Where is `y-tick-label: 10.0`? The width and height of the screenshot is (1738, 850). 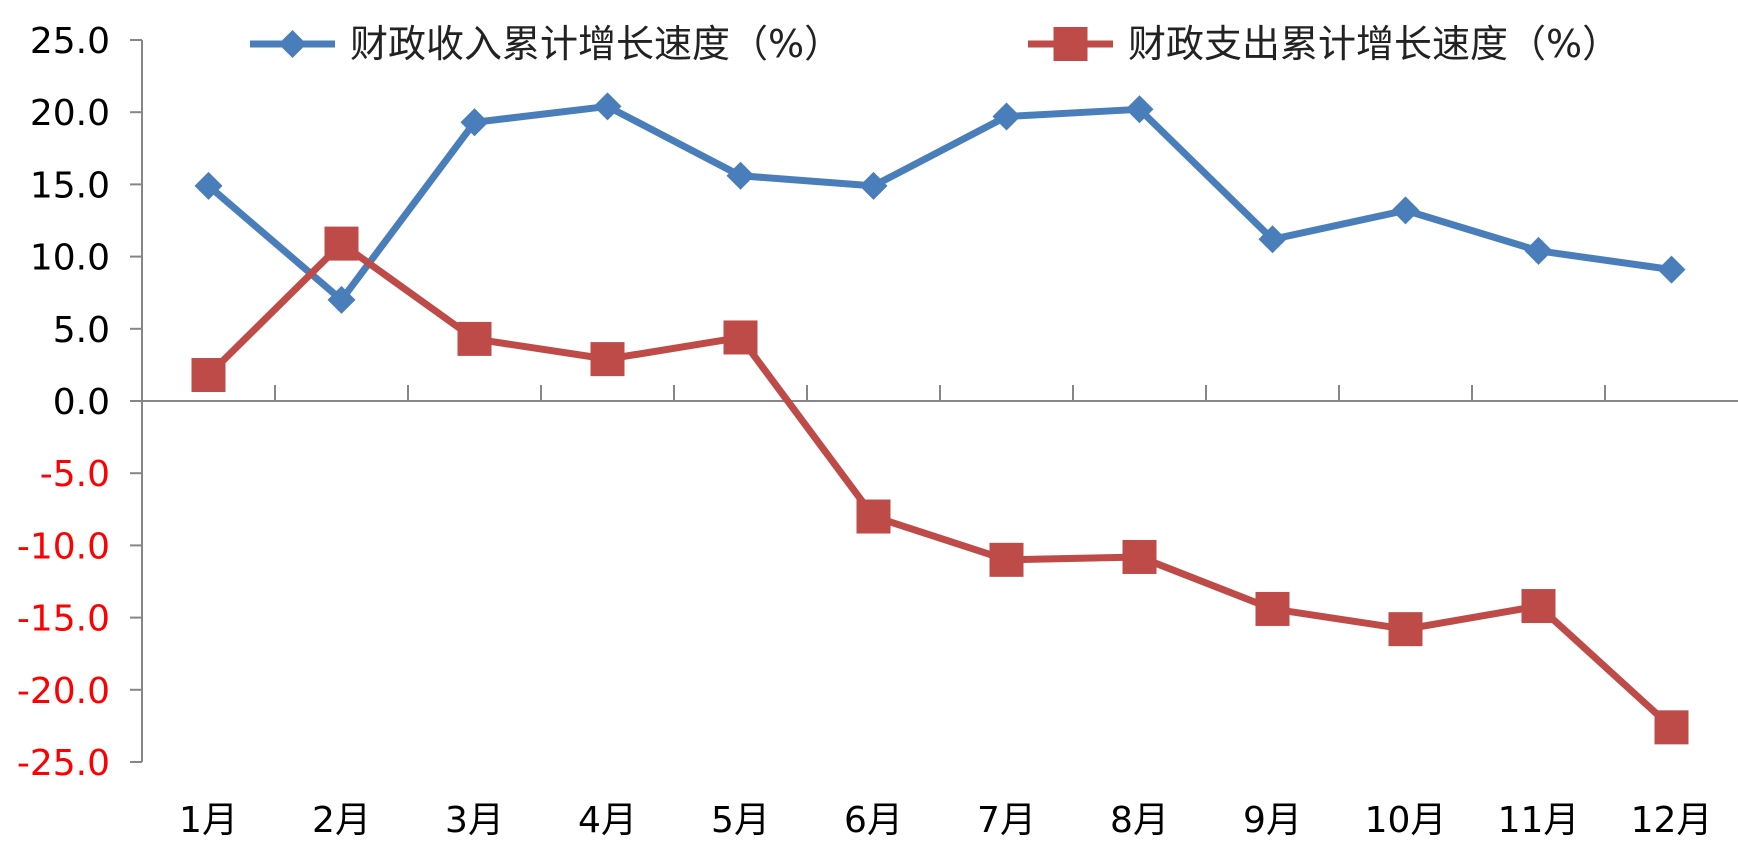 y-tick-label: 10.0 is located at coordinates (70, 258).